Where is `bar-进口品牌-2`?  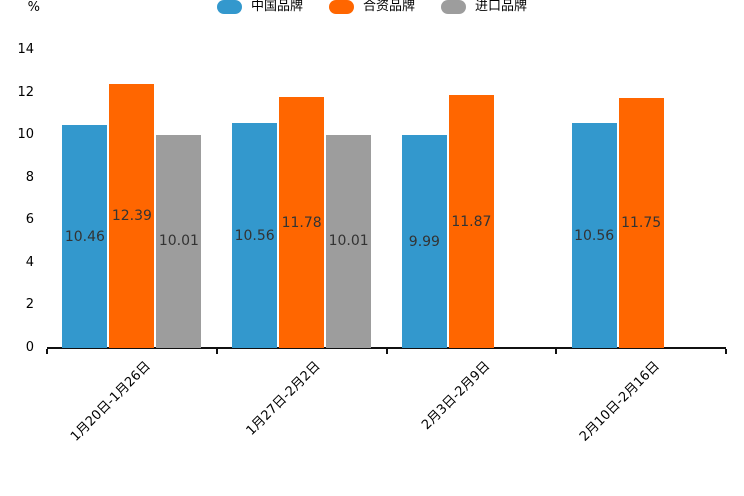
bar-进口品牌-2 is located at coordinates (349, 241).